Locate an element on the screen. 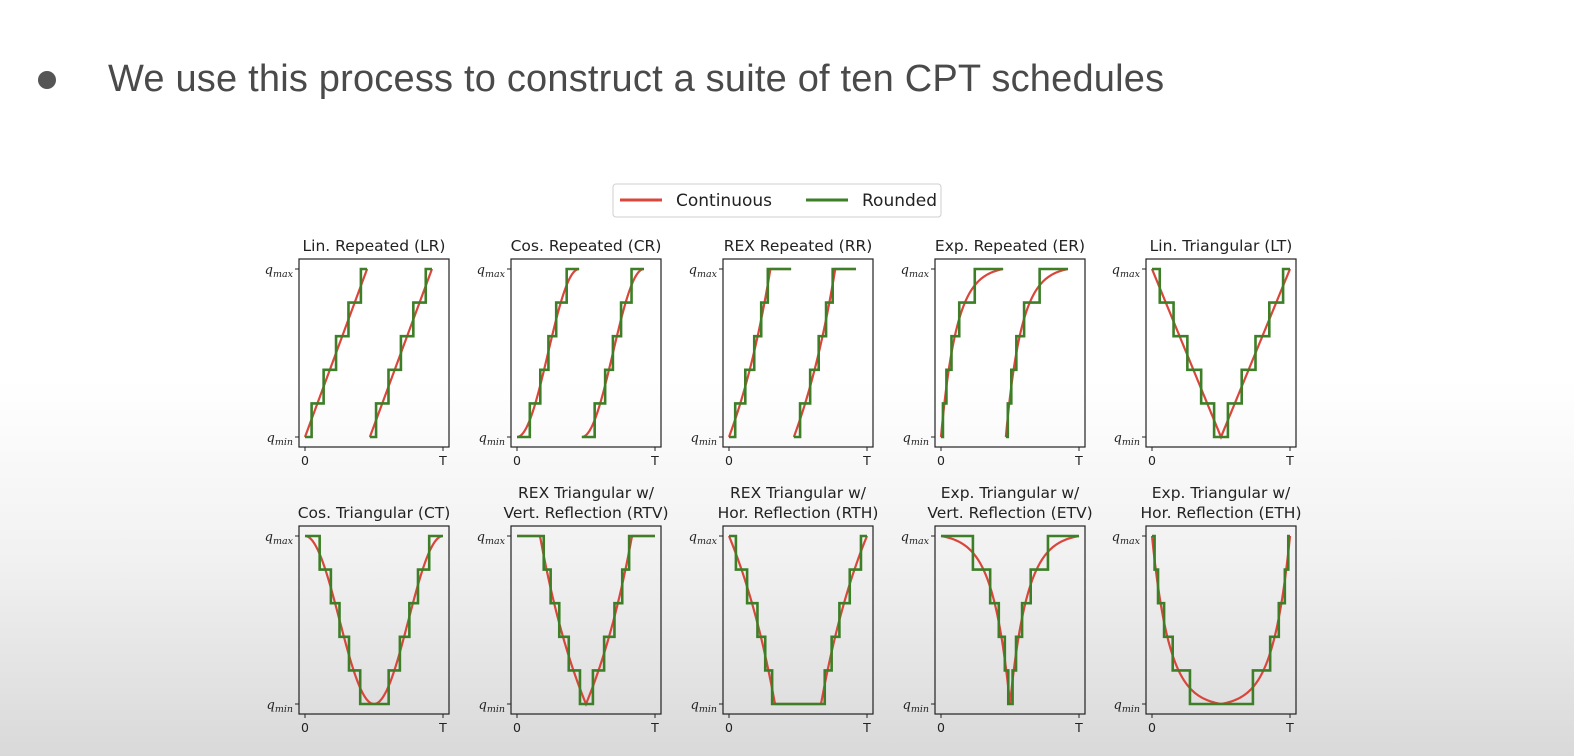  series-rounded-eth is located at coordinates (1221, 620).